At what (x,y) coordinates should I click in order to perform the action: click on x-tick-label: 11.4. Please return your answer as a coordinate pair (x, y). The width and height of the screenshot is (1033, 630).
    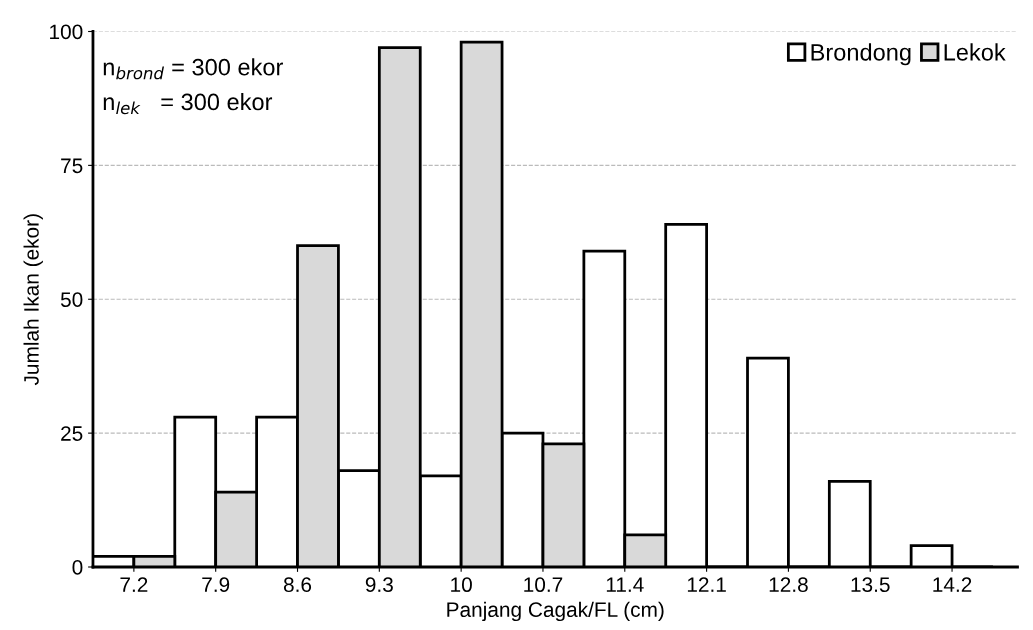
    Looking at the image, I should click on (625, 584).